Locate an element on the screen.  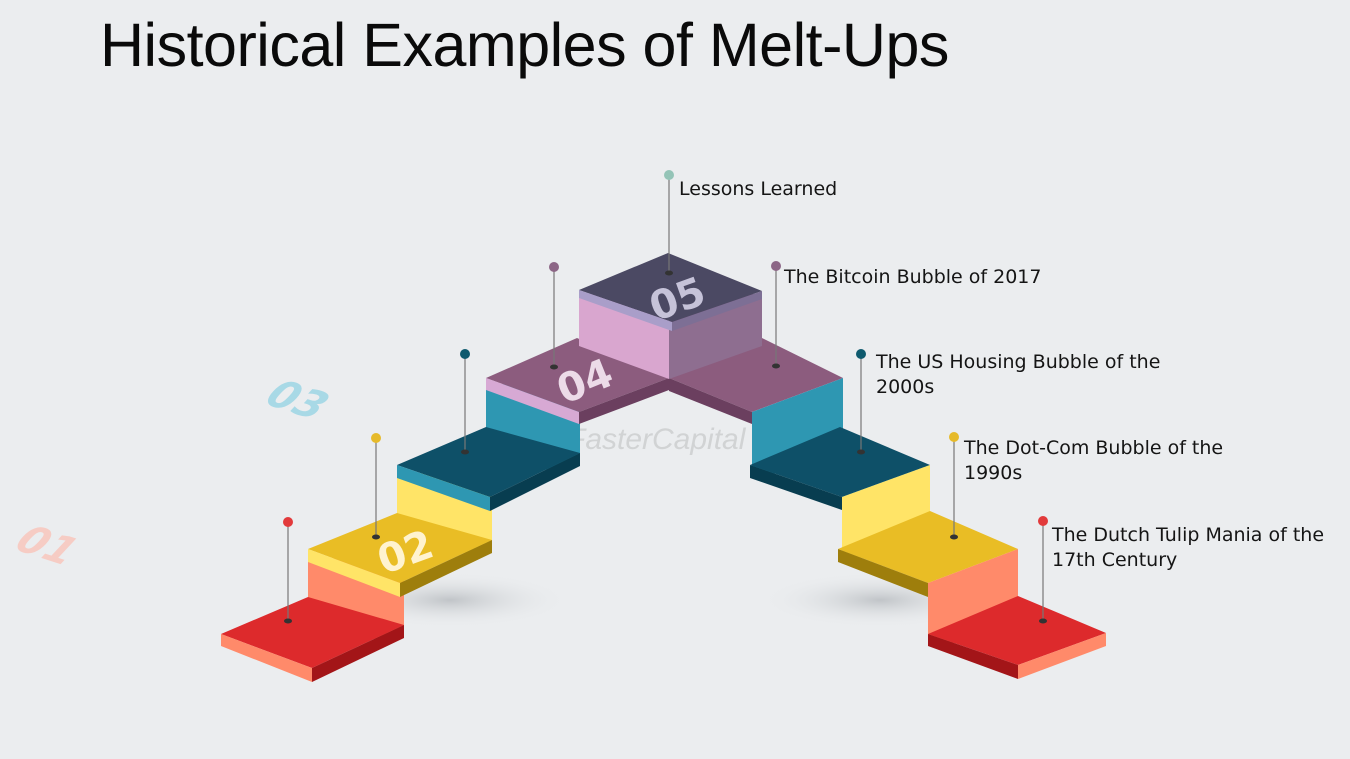
step-04-right-top is located at coordinates (756, 375).